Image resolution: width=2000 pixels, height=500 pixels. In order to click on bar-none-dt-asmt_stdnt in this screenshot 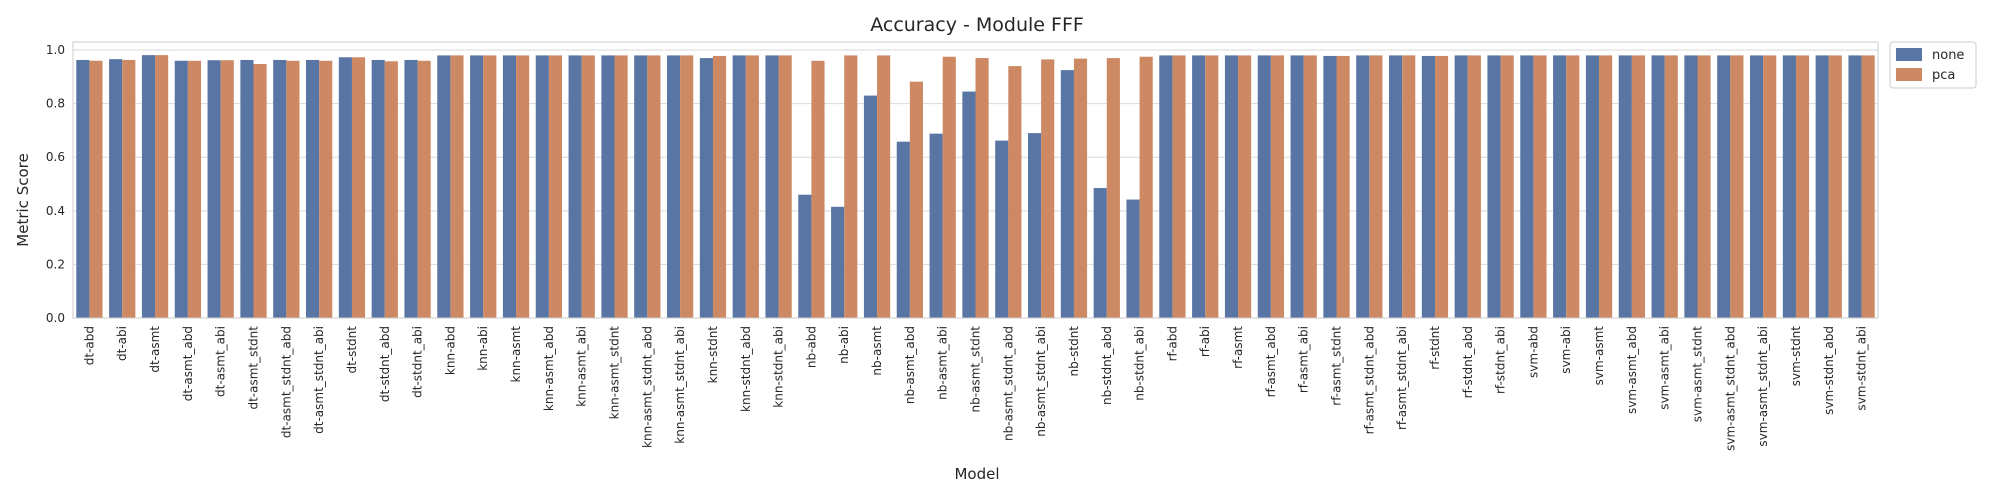, I will do `click(247, 188)`.